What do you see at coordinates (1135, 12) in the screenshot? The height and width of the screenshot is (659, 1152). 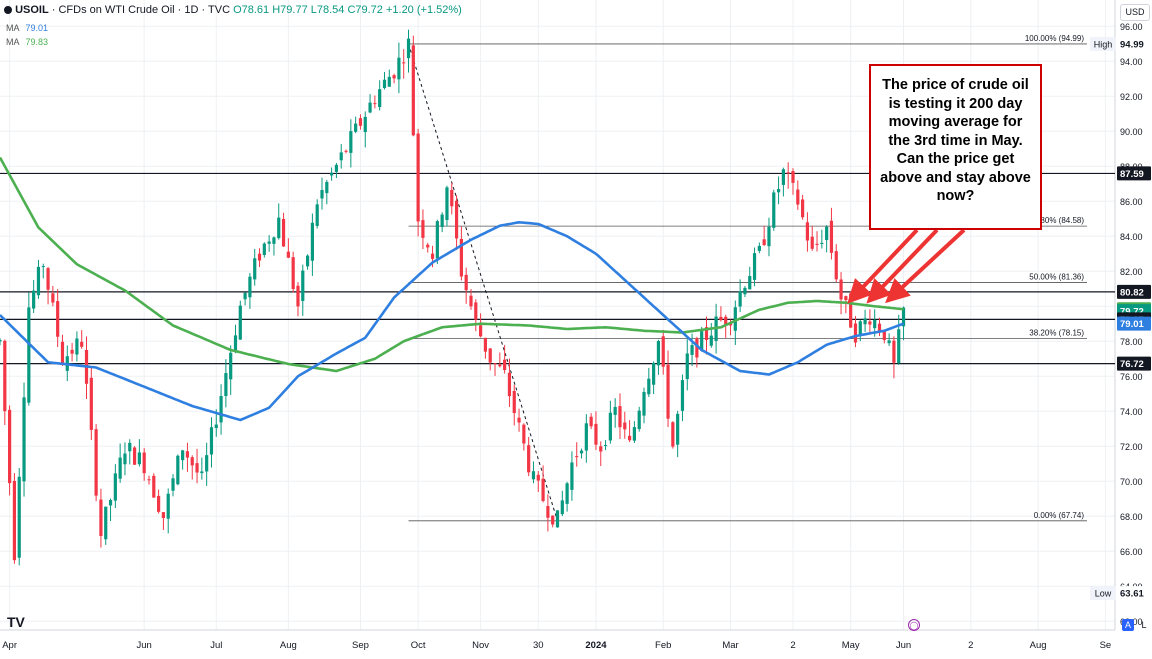 I see `currency-button: USD` at bounding box center [1135, 12].